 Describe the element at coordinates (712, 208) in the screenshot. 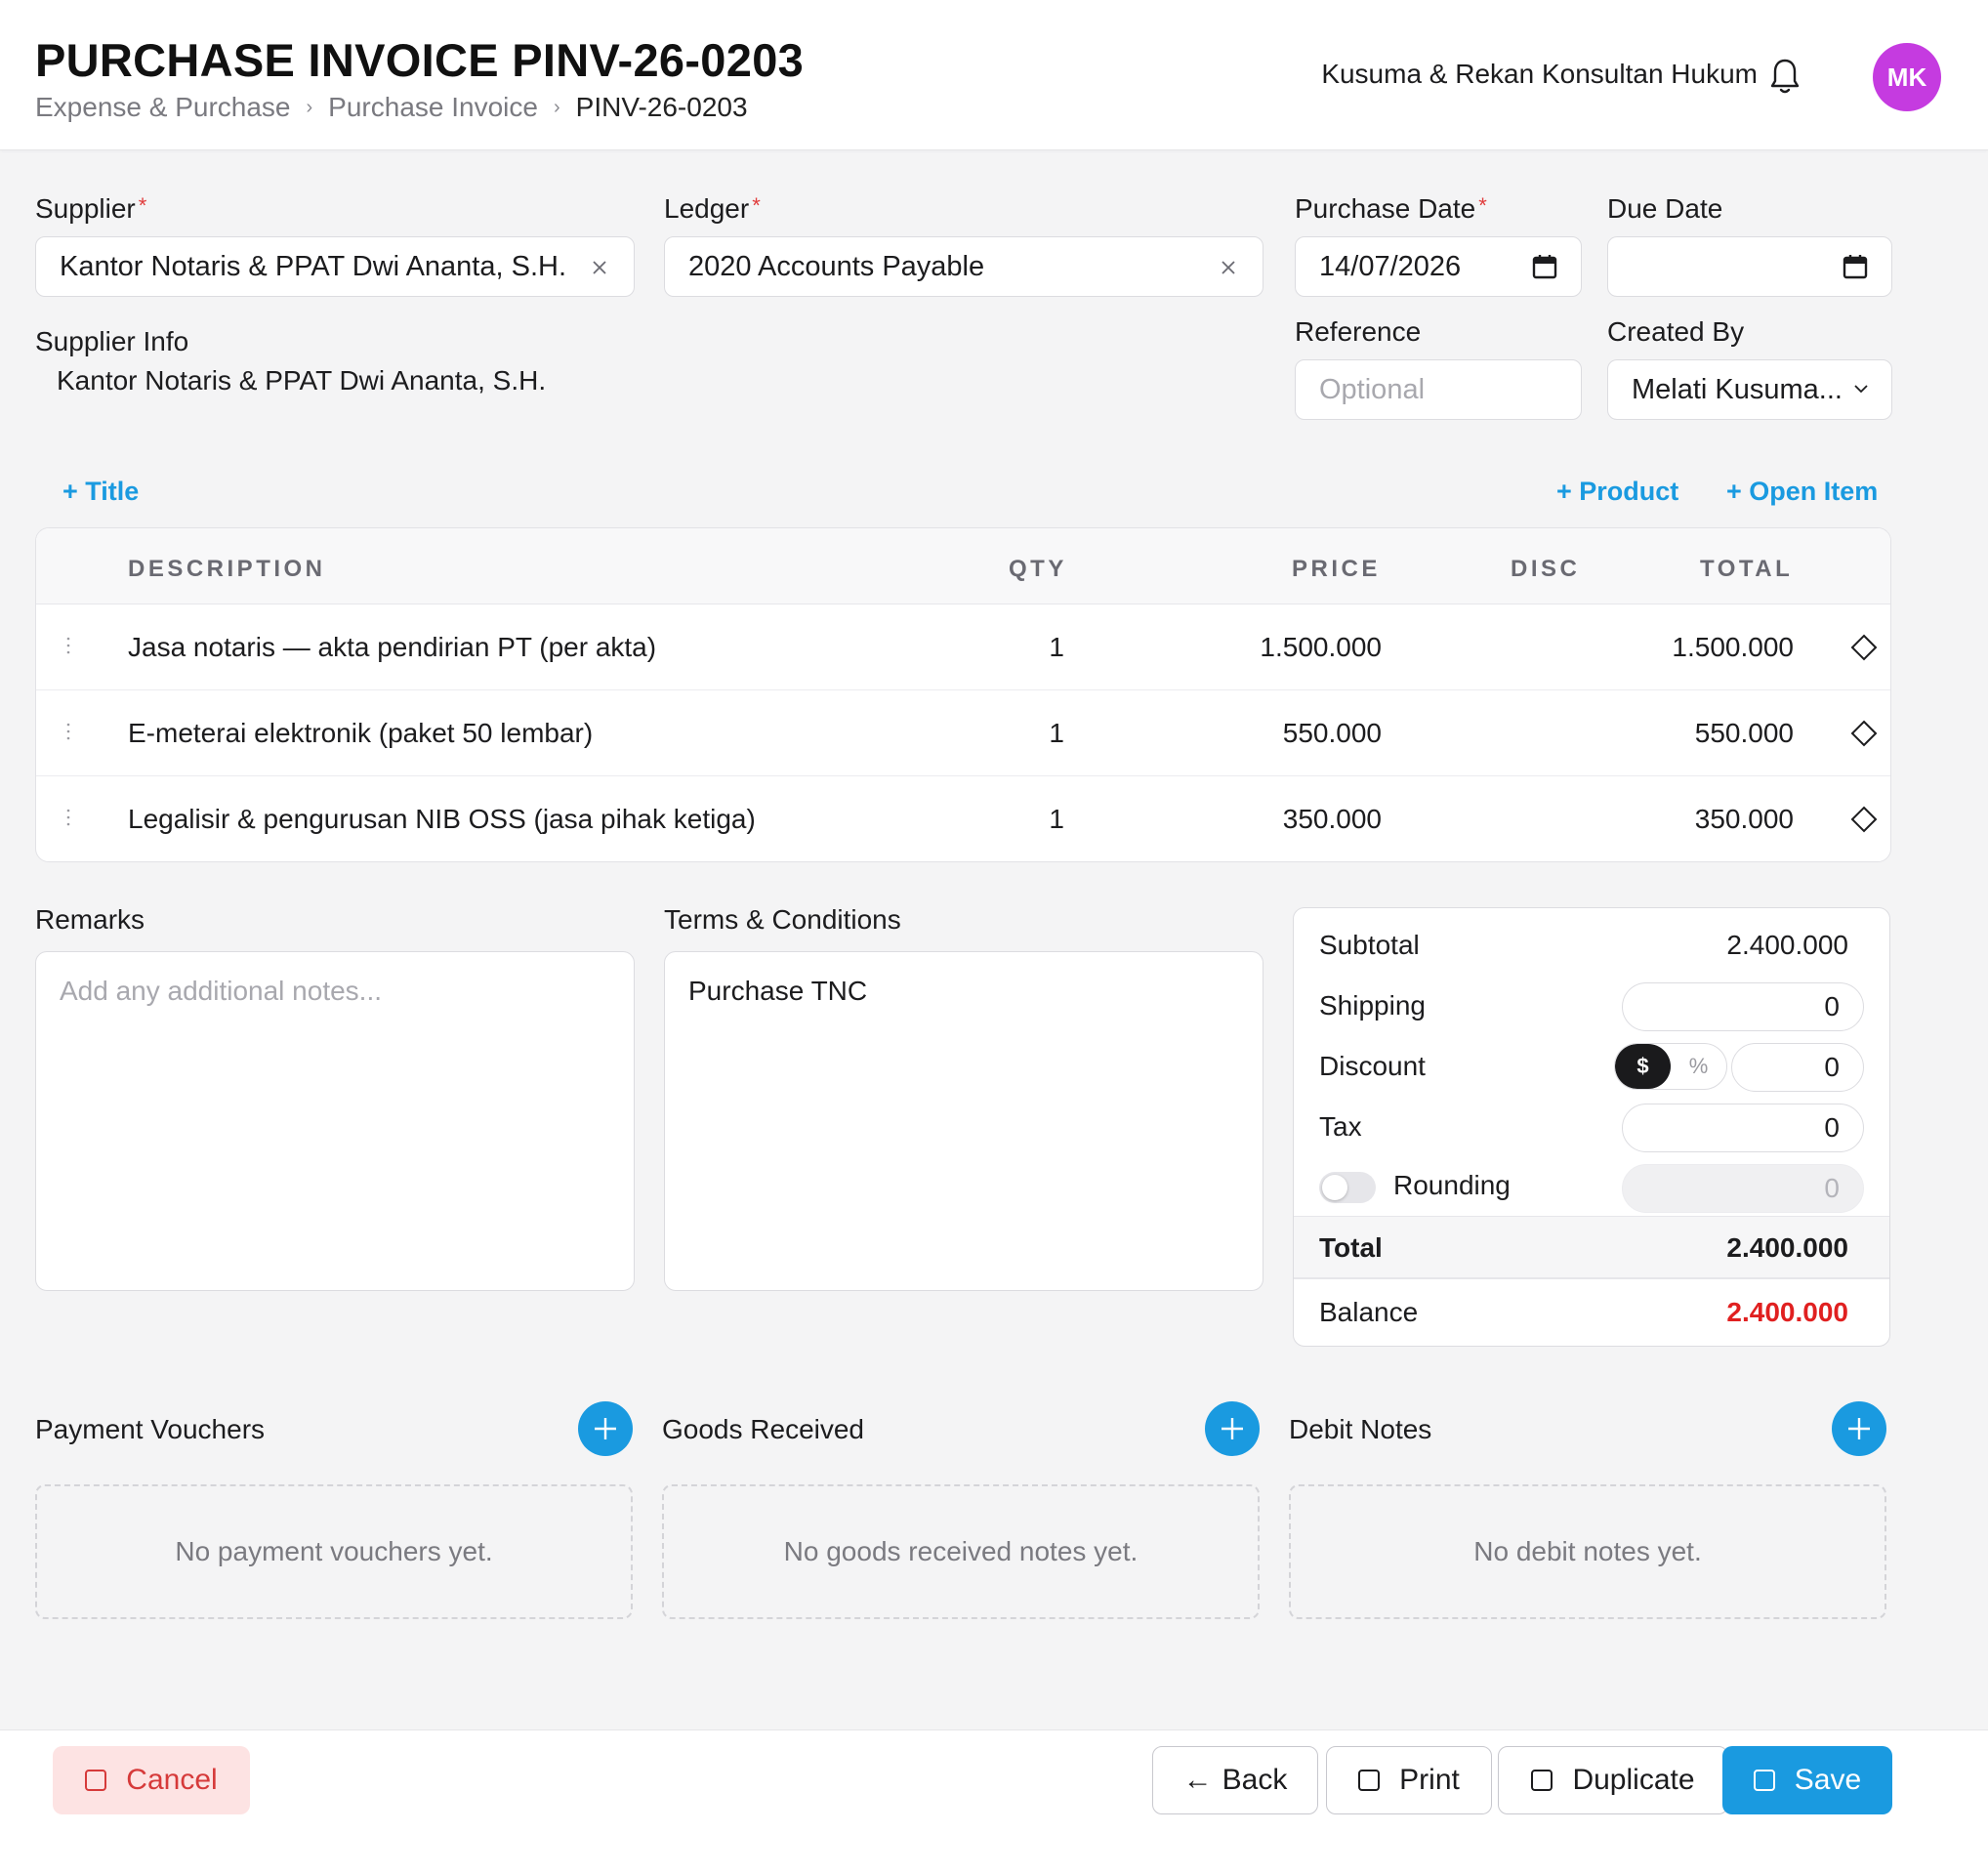

I see `ledger-label: Ledger *` at that location.